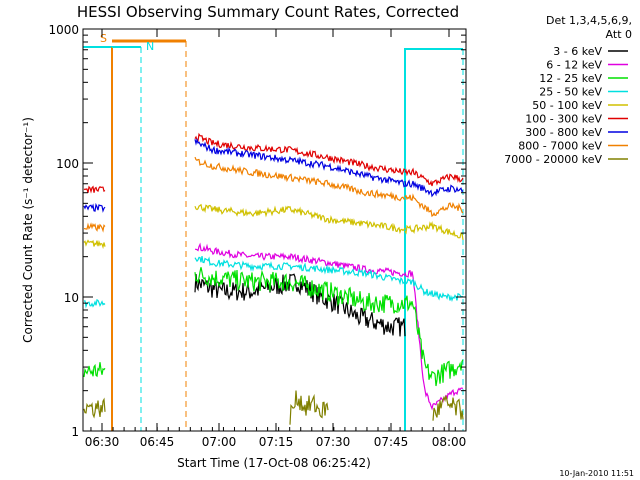  What do you see at coordinates (102, 442) in the screenshot?
I see `x-tick-label: 06:30` at bounding box center [102, 442].